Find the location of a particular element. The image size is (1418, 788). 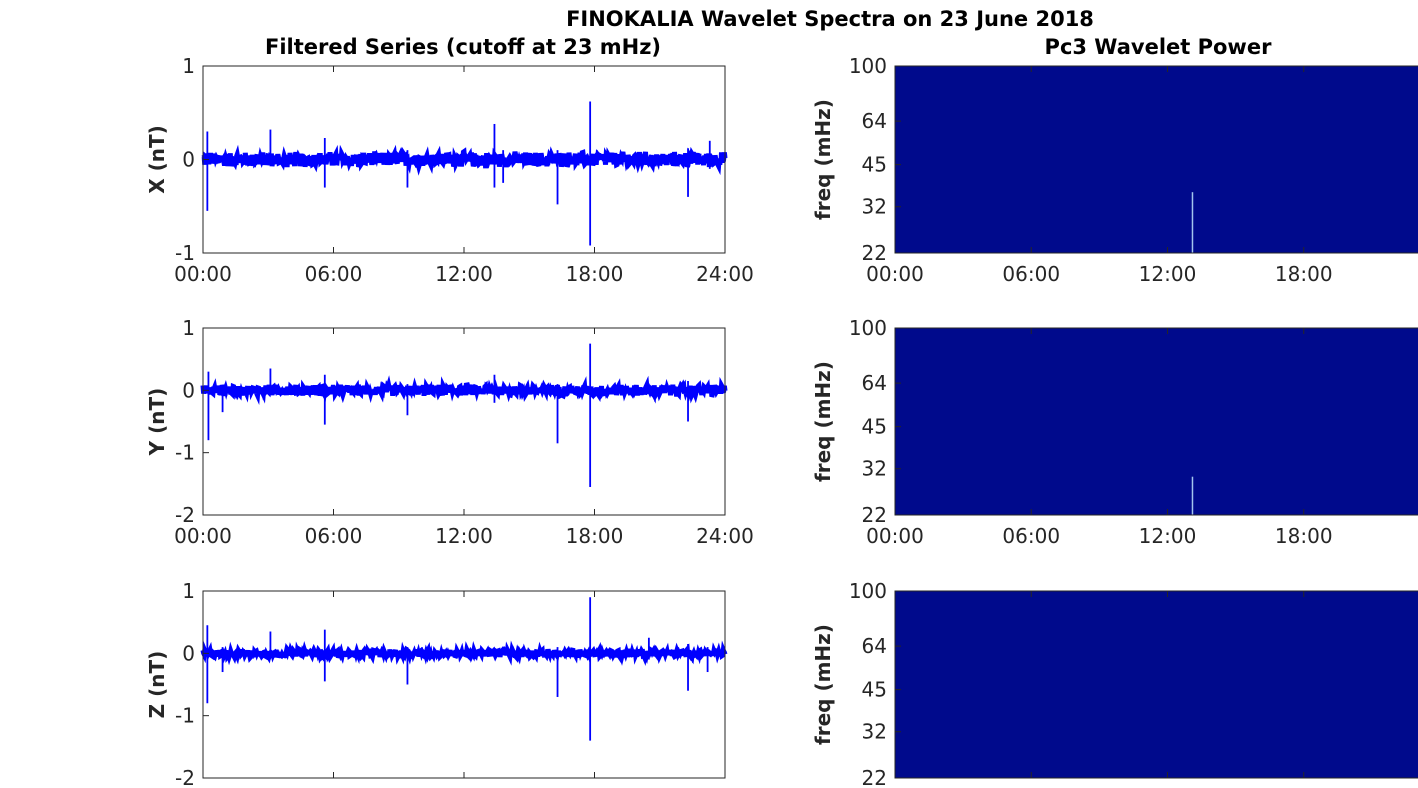

y-axis-label: X (nT) is located at coordinates (157, 159).